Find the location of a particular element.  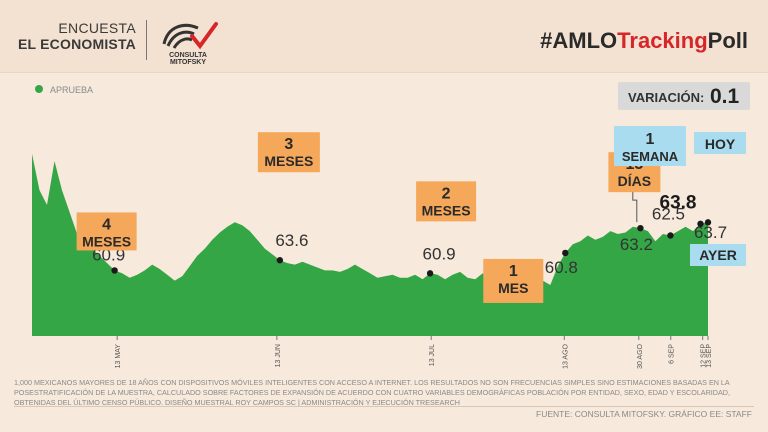

variacion-label: VARIACIÓN: is located at coordinates (666, 97).